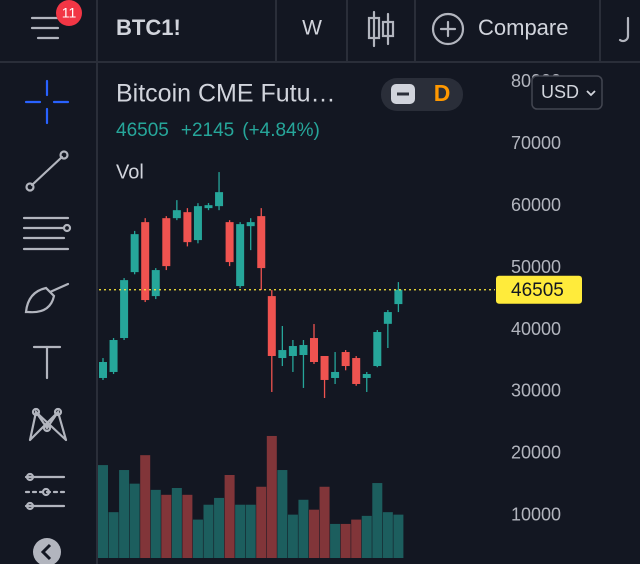 The width and height of the screenshot is (640, 564). I want to click on last-price-box, so click(539, 289).